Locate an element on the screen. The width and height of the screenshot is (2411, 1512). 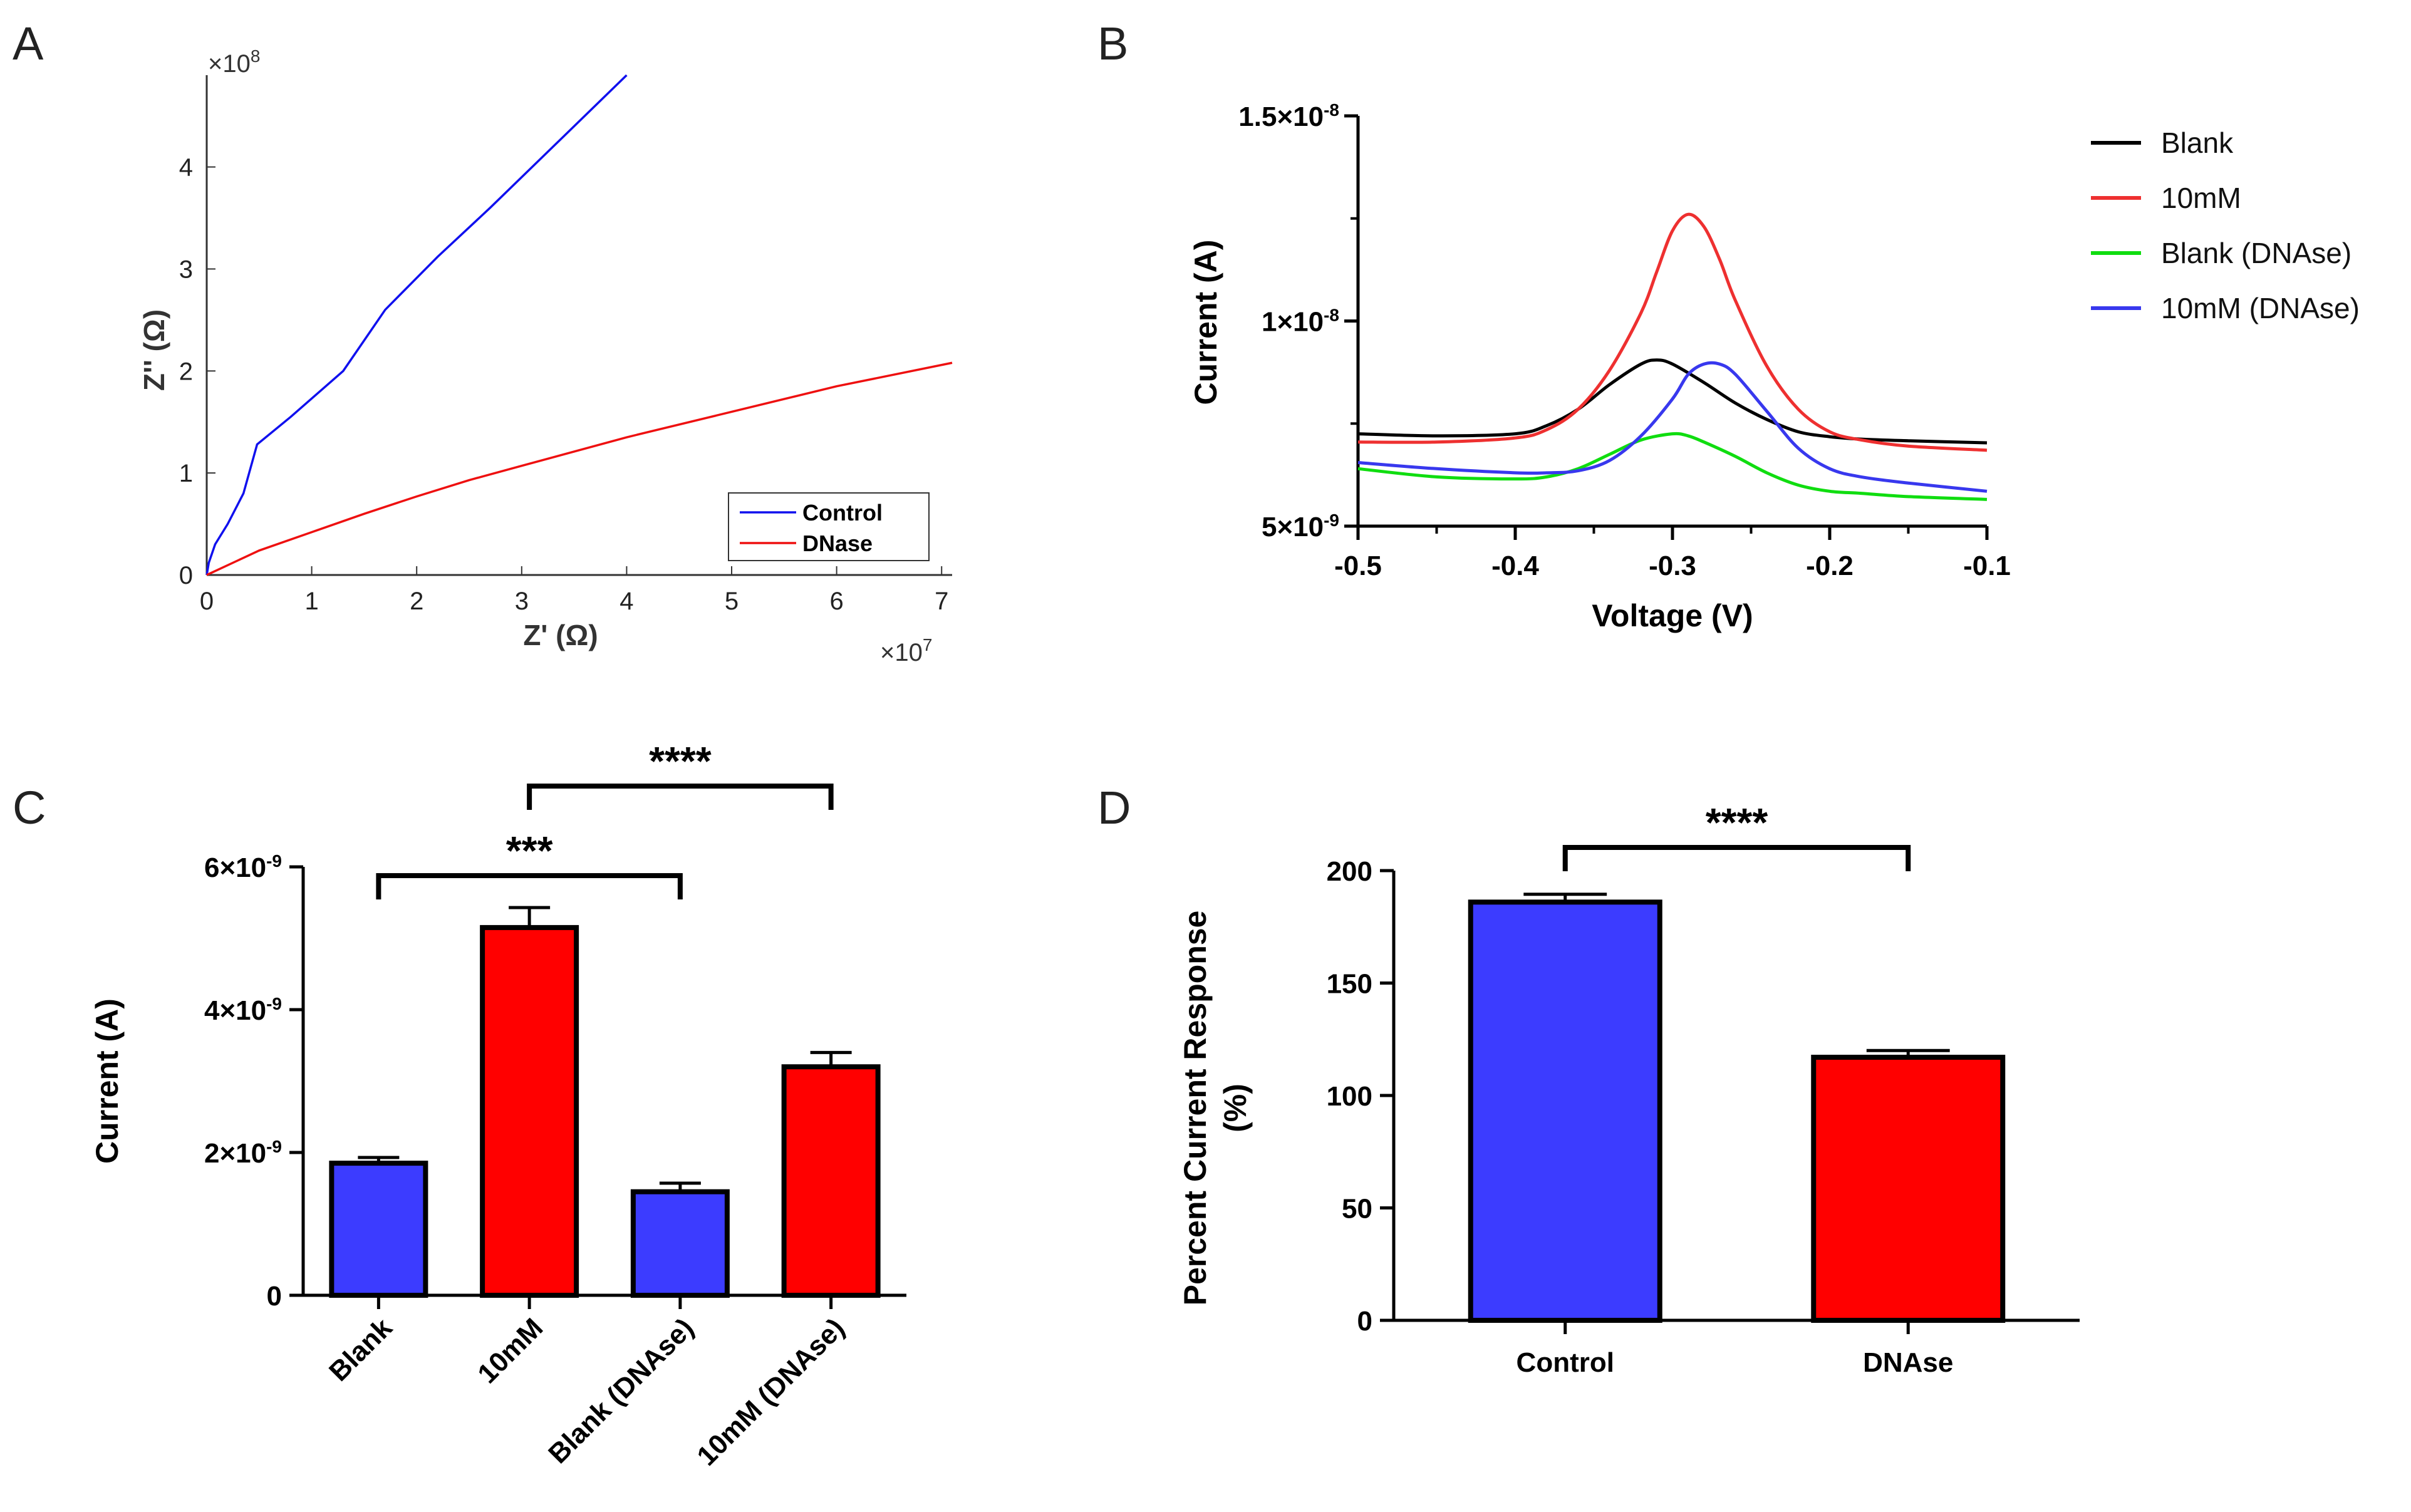
legend-label: 10mM is located at coordinates (2201, 198).